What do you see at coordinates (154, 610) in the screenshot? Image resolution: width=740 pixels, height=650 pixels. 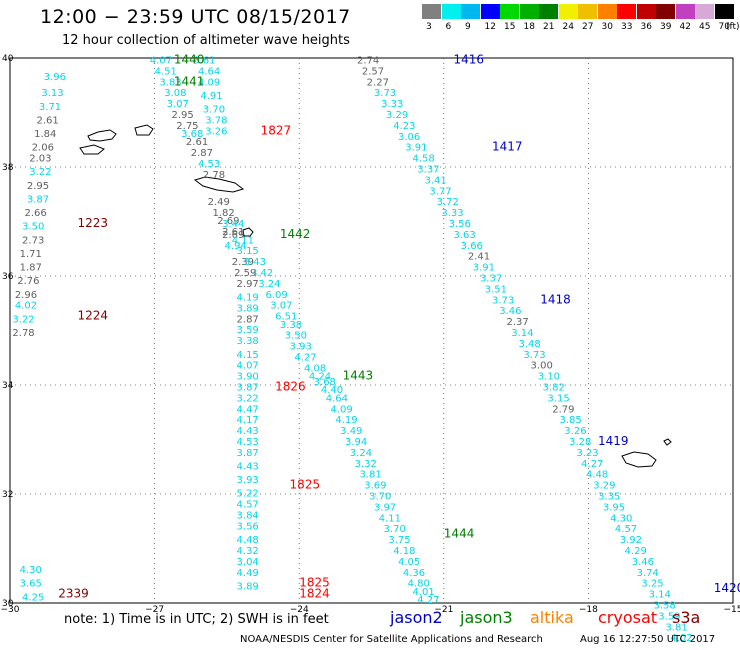 I see `x-tick-label: −27` at bounding box center [154, 610].